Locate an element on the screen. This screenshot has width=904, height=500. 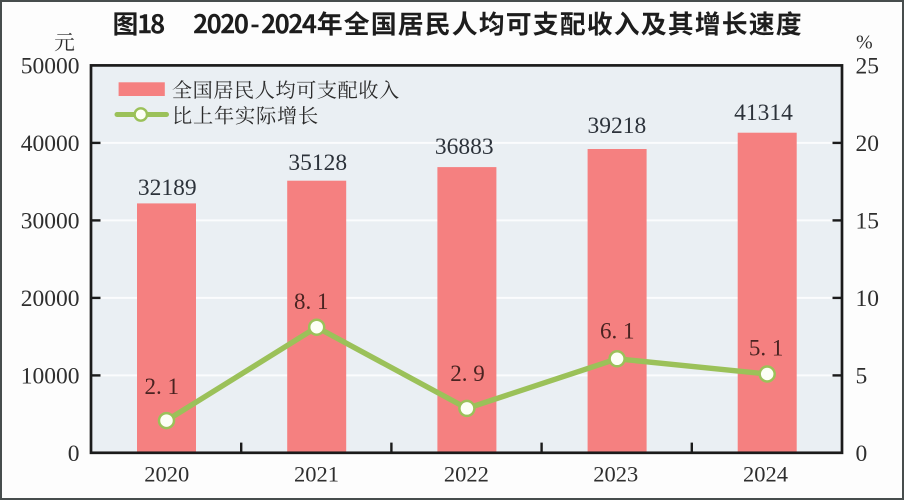
svg-text: 2024 is located at coordinates (765, 474).